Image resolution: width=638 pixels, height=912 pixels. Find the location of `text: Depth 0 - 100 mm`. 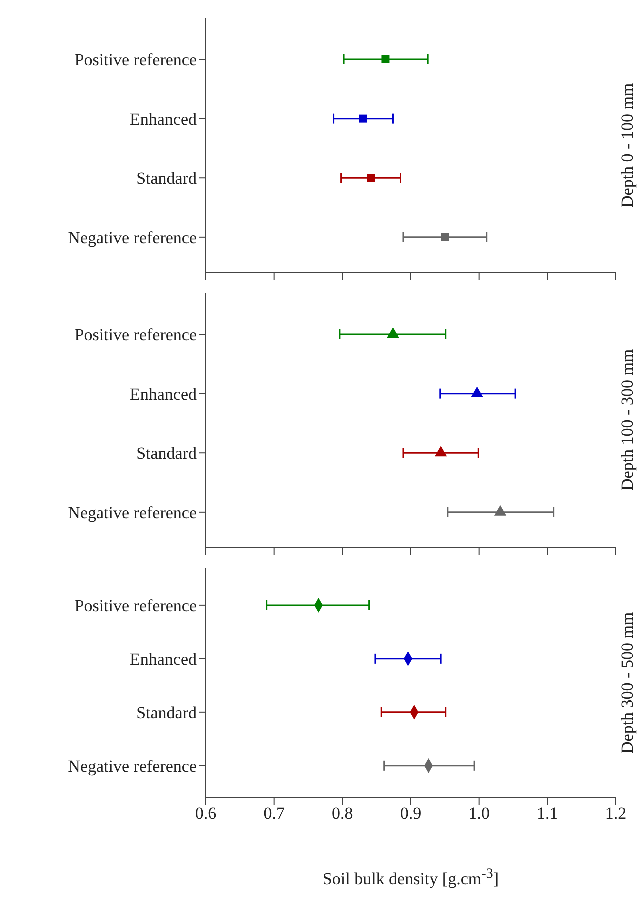

text: Depth 0 - 100 mm is located at coordinates (628, 146).